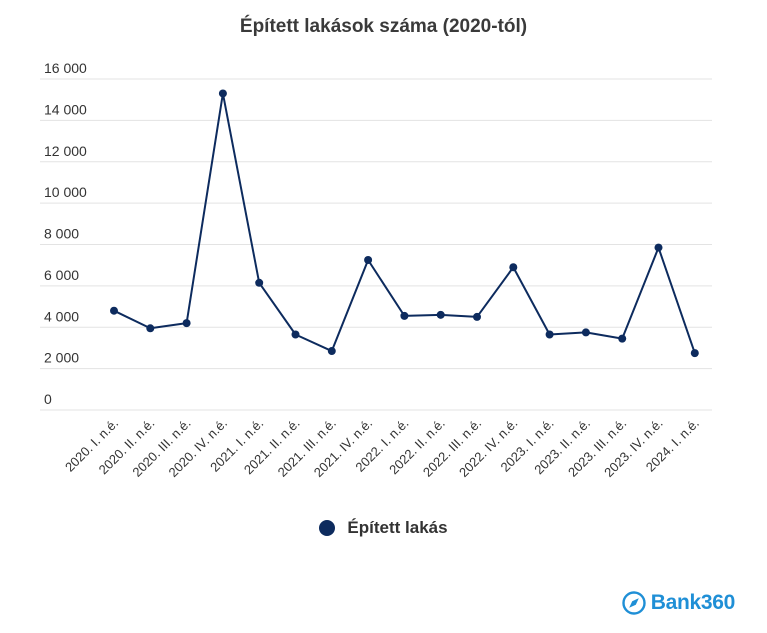  Describe the element at coordinates (65, 68) in the screenshot. I see `y-tick-label: 16 000` at that location.